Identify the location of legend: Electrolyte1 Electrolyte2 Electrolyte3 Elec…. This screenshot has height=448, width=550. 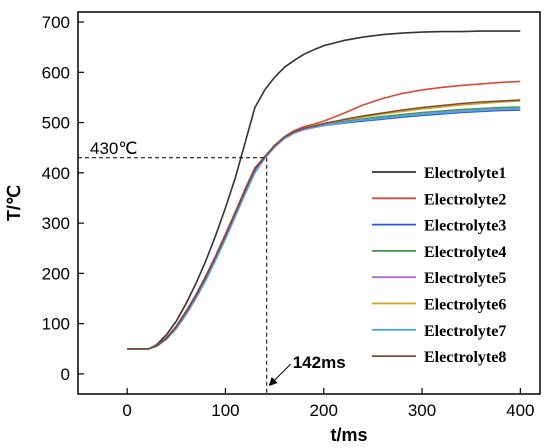
(439, 265).